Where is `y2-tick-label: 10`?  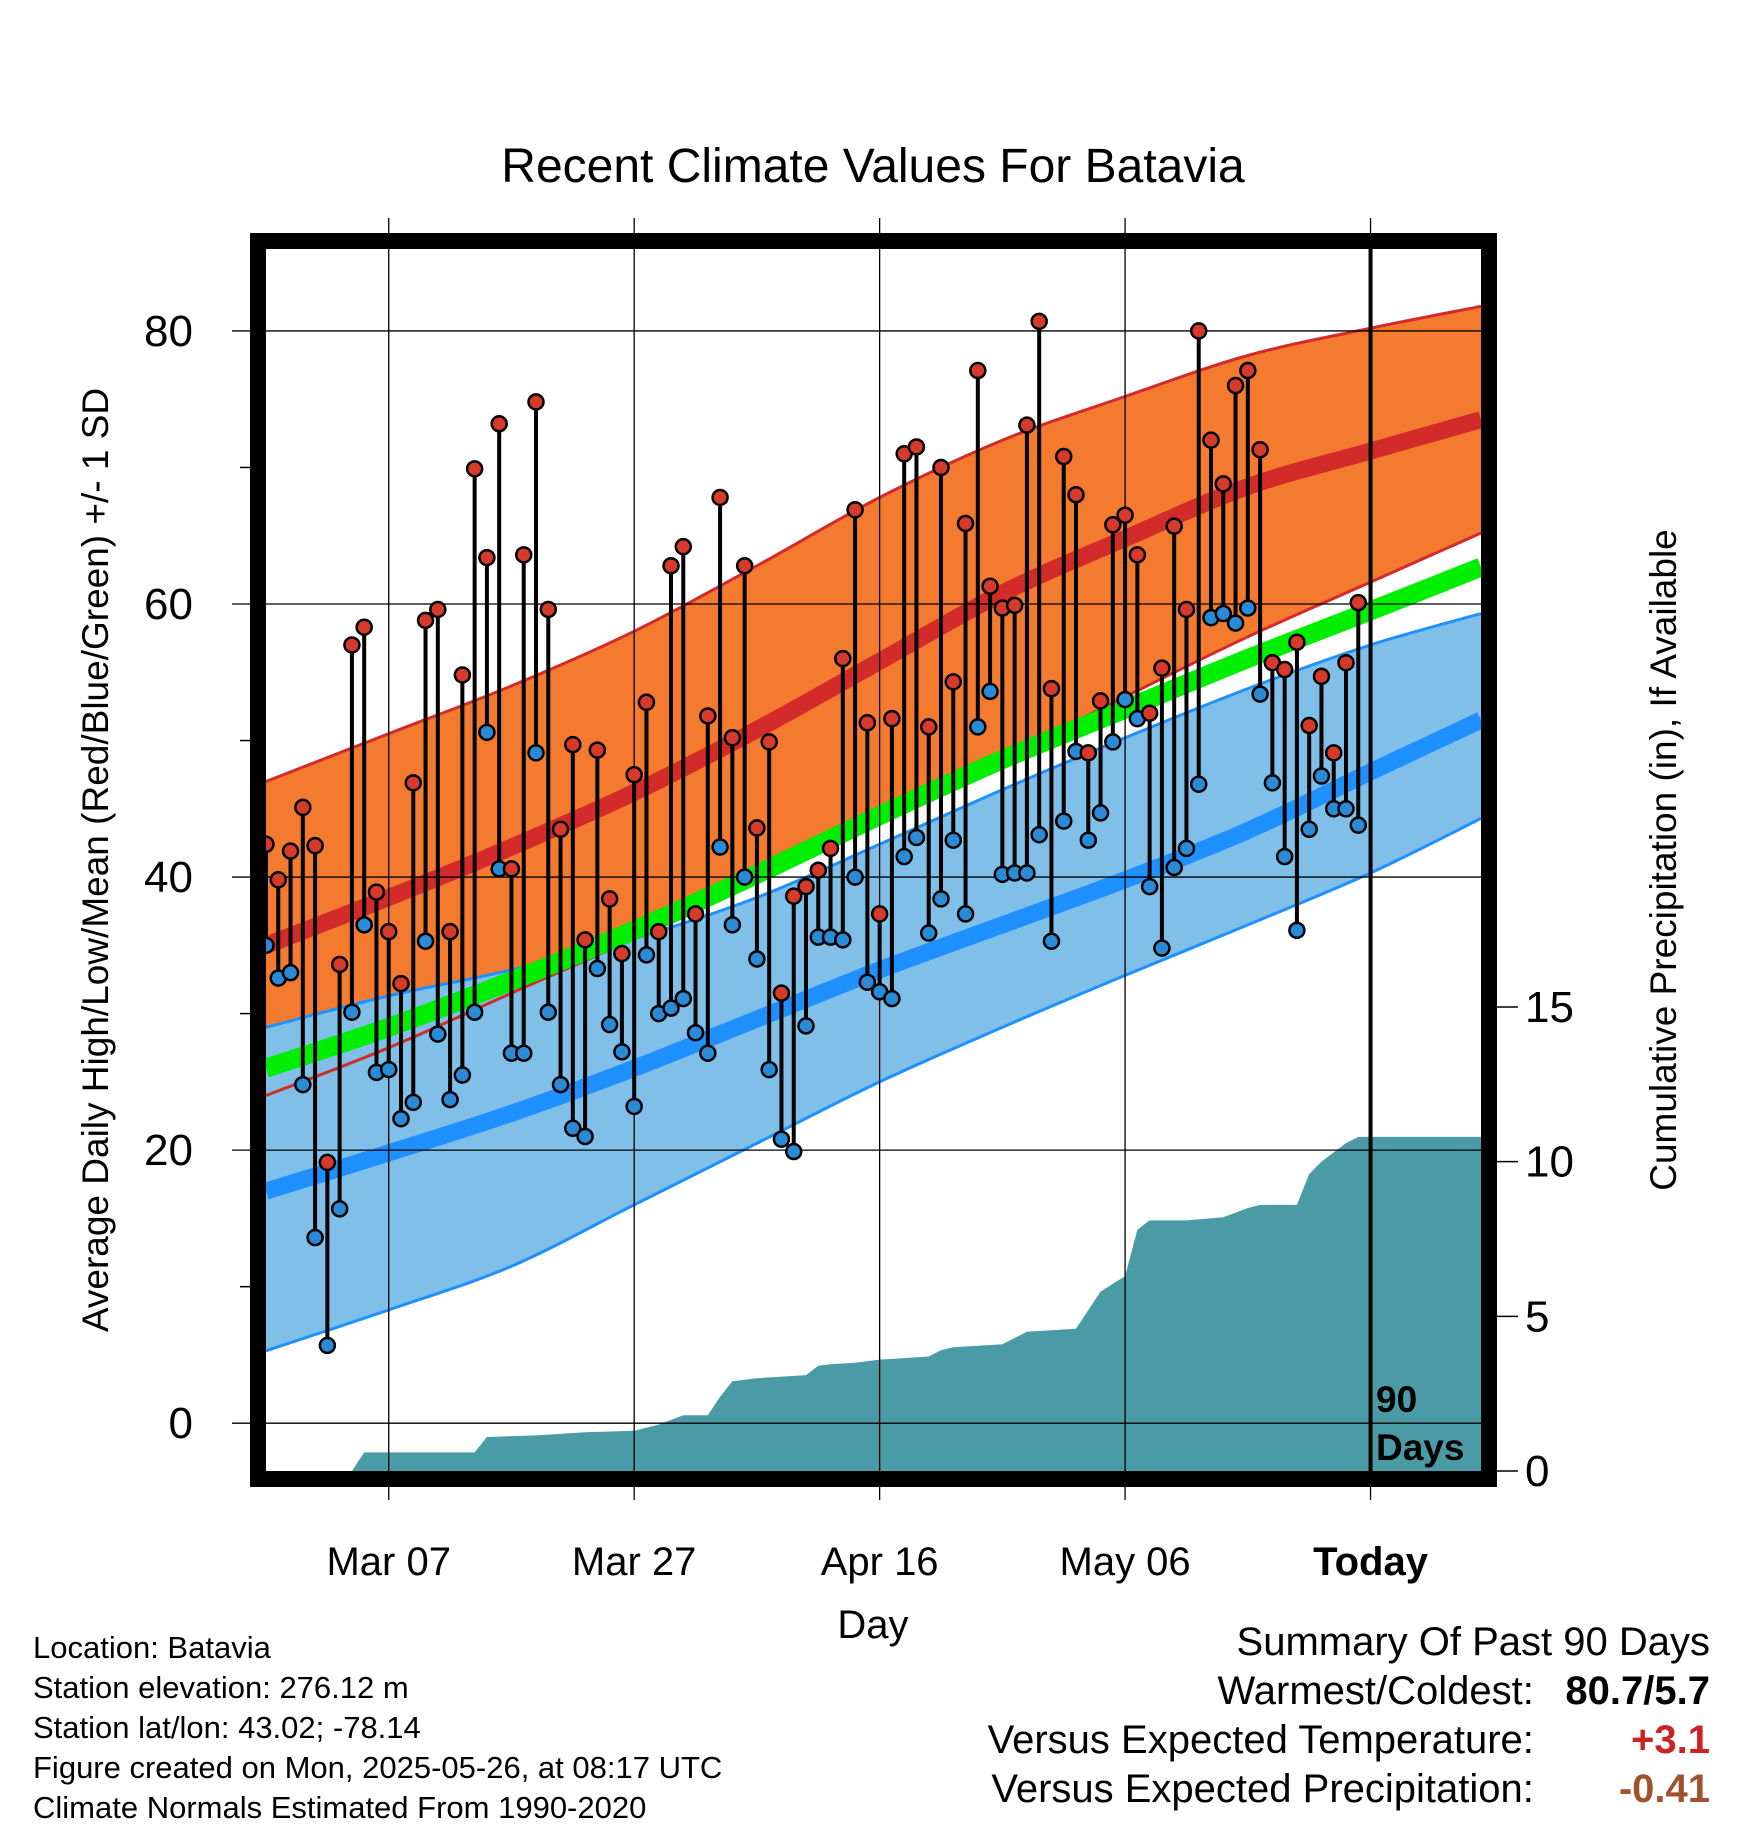 y2-tick-label: 10 is located at coordinates (1549, 1162).